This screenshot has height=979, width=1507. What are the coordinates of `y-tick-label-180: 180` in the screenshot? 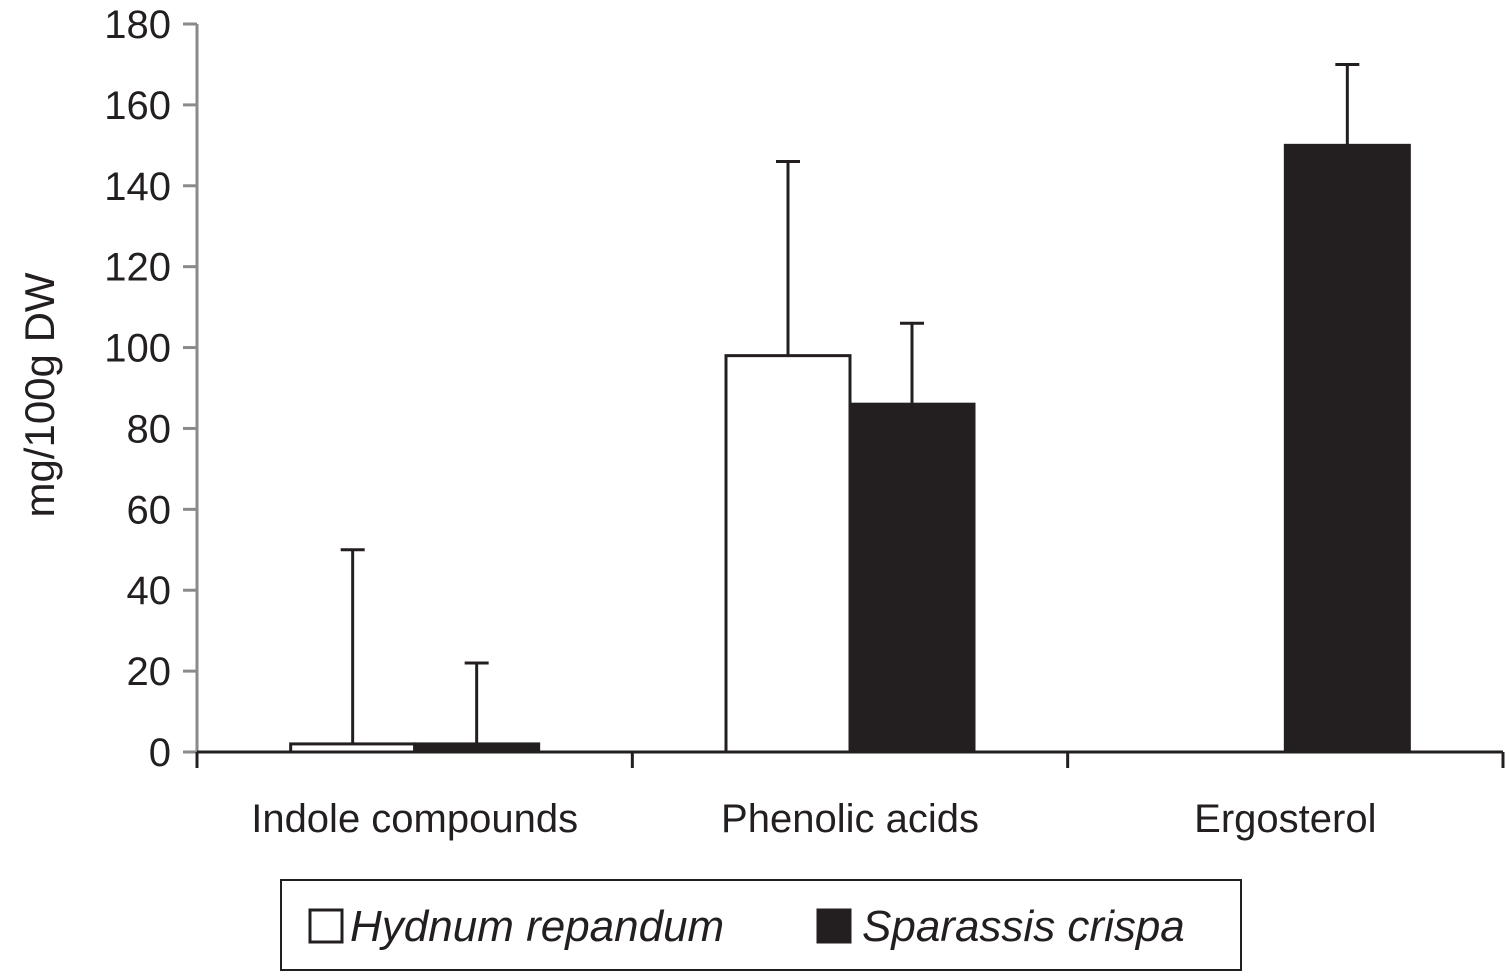 It's located at (137, 25).